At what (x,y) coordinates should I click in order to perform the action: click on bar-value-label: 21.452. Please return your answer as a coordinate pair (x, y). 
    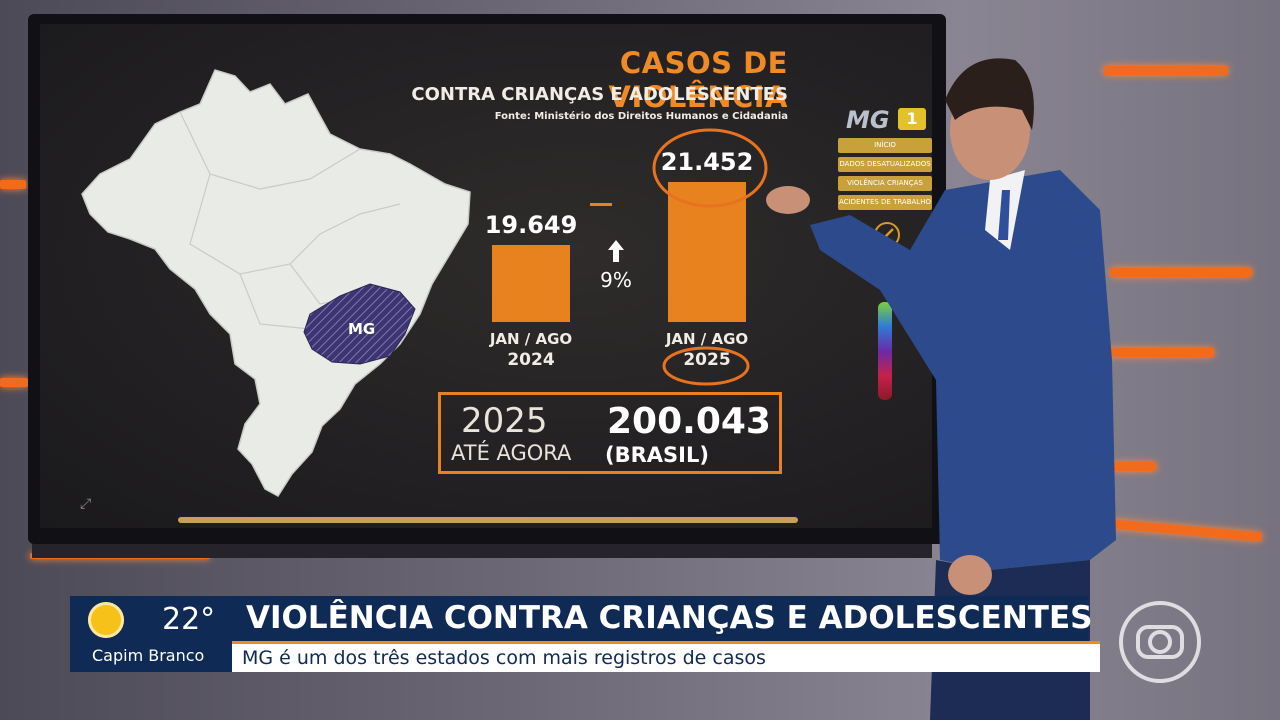
    Looking at the image, I should click on (707, 162).